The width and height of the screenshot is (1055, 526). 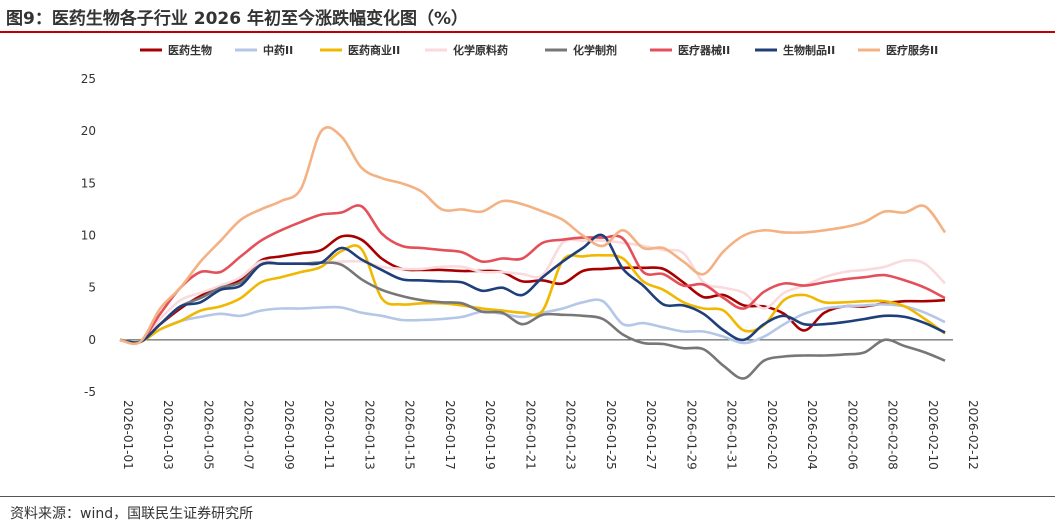 I want to click on y-tick-label: 5, so click(x=92, y=288).